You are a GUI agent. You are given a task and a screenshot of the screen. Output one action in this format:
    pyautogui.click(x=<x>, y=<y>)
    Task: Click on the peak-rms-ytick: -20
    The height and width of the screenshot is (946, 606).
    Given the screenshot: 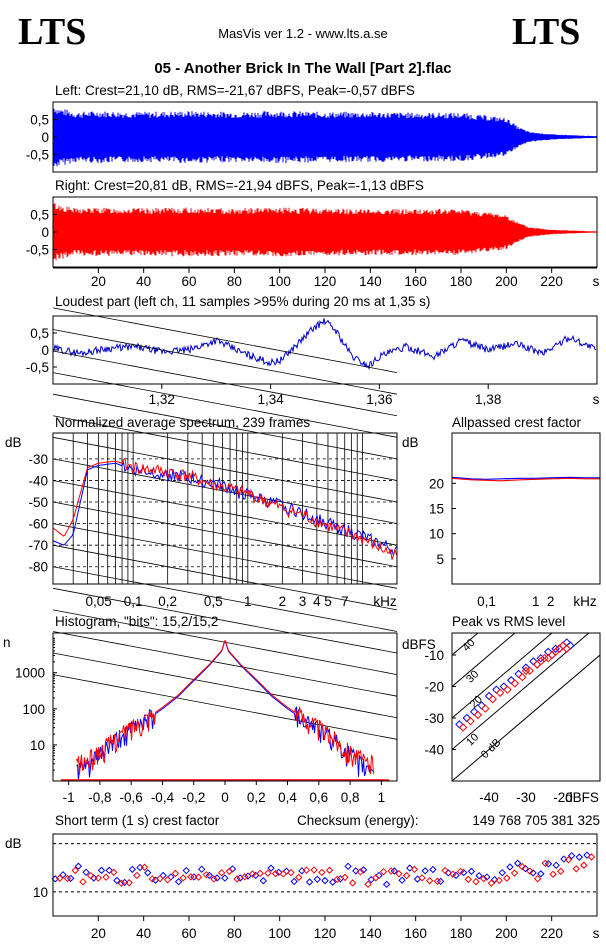 What is the action you would take?
    pyautogui.click(x=434, y=687)
    